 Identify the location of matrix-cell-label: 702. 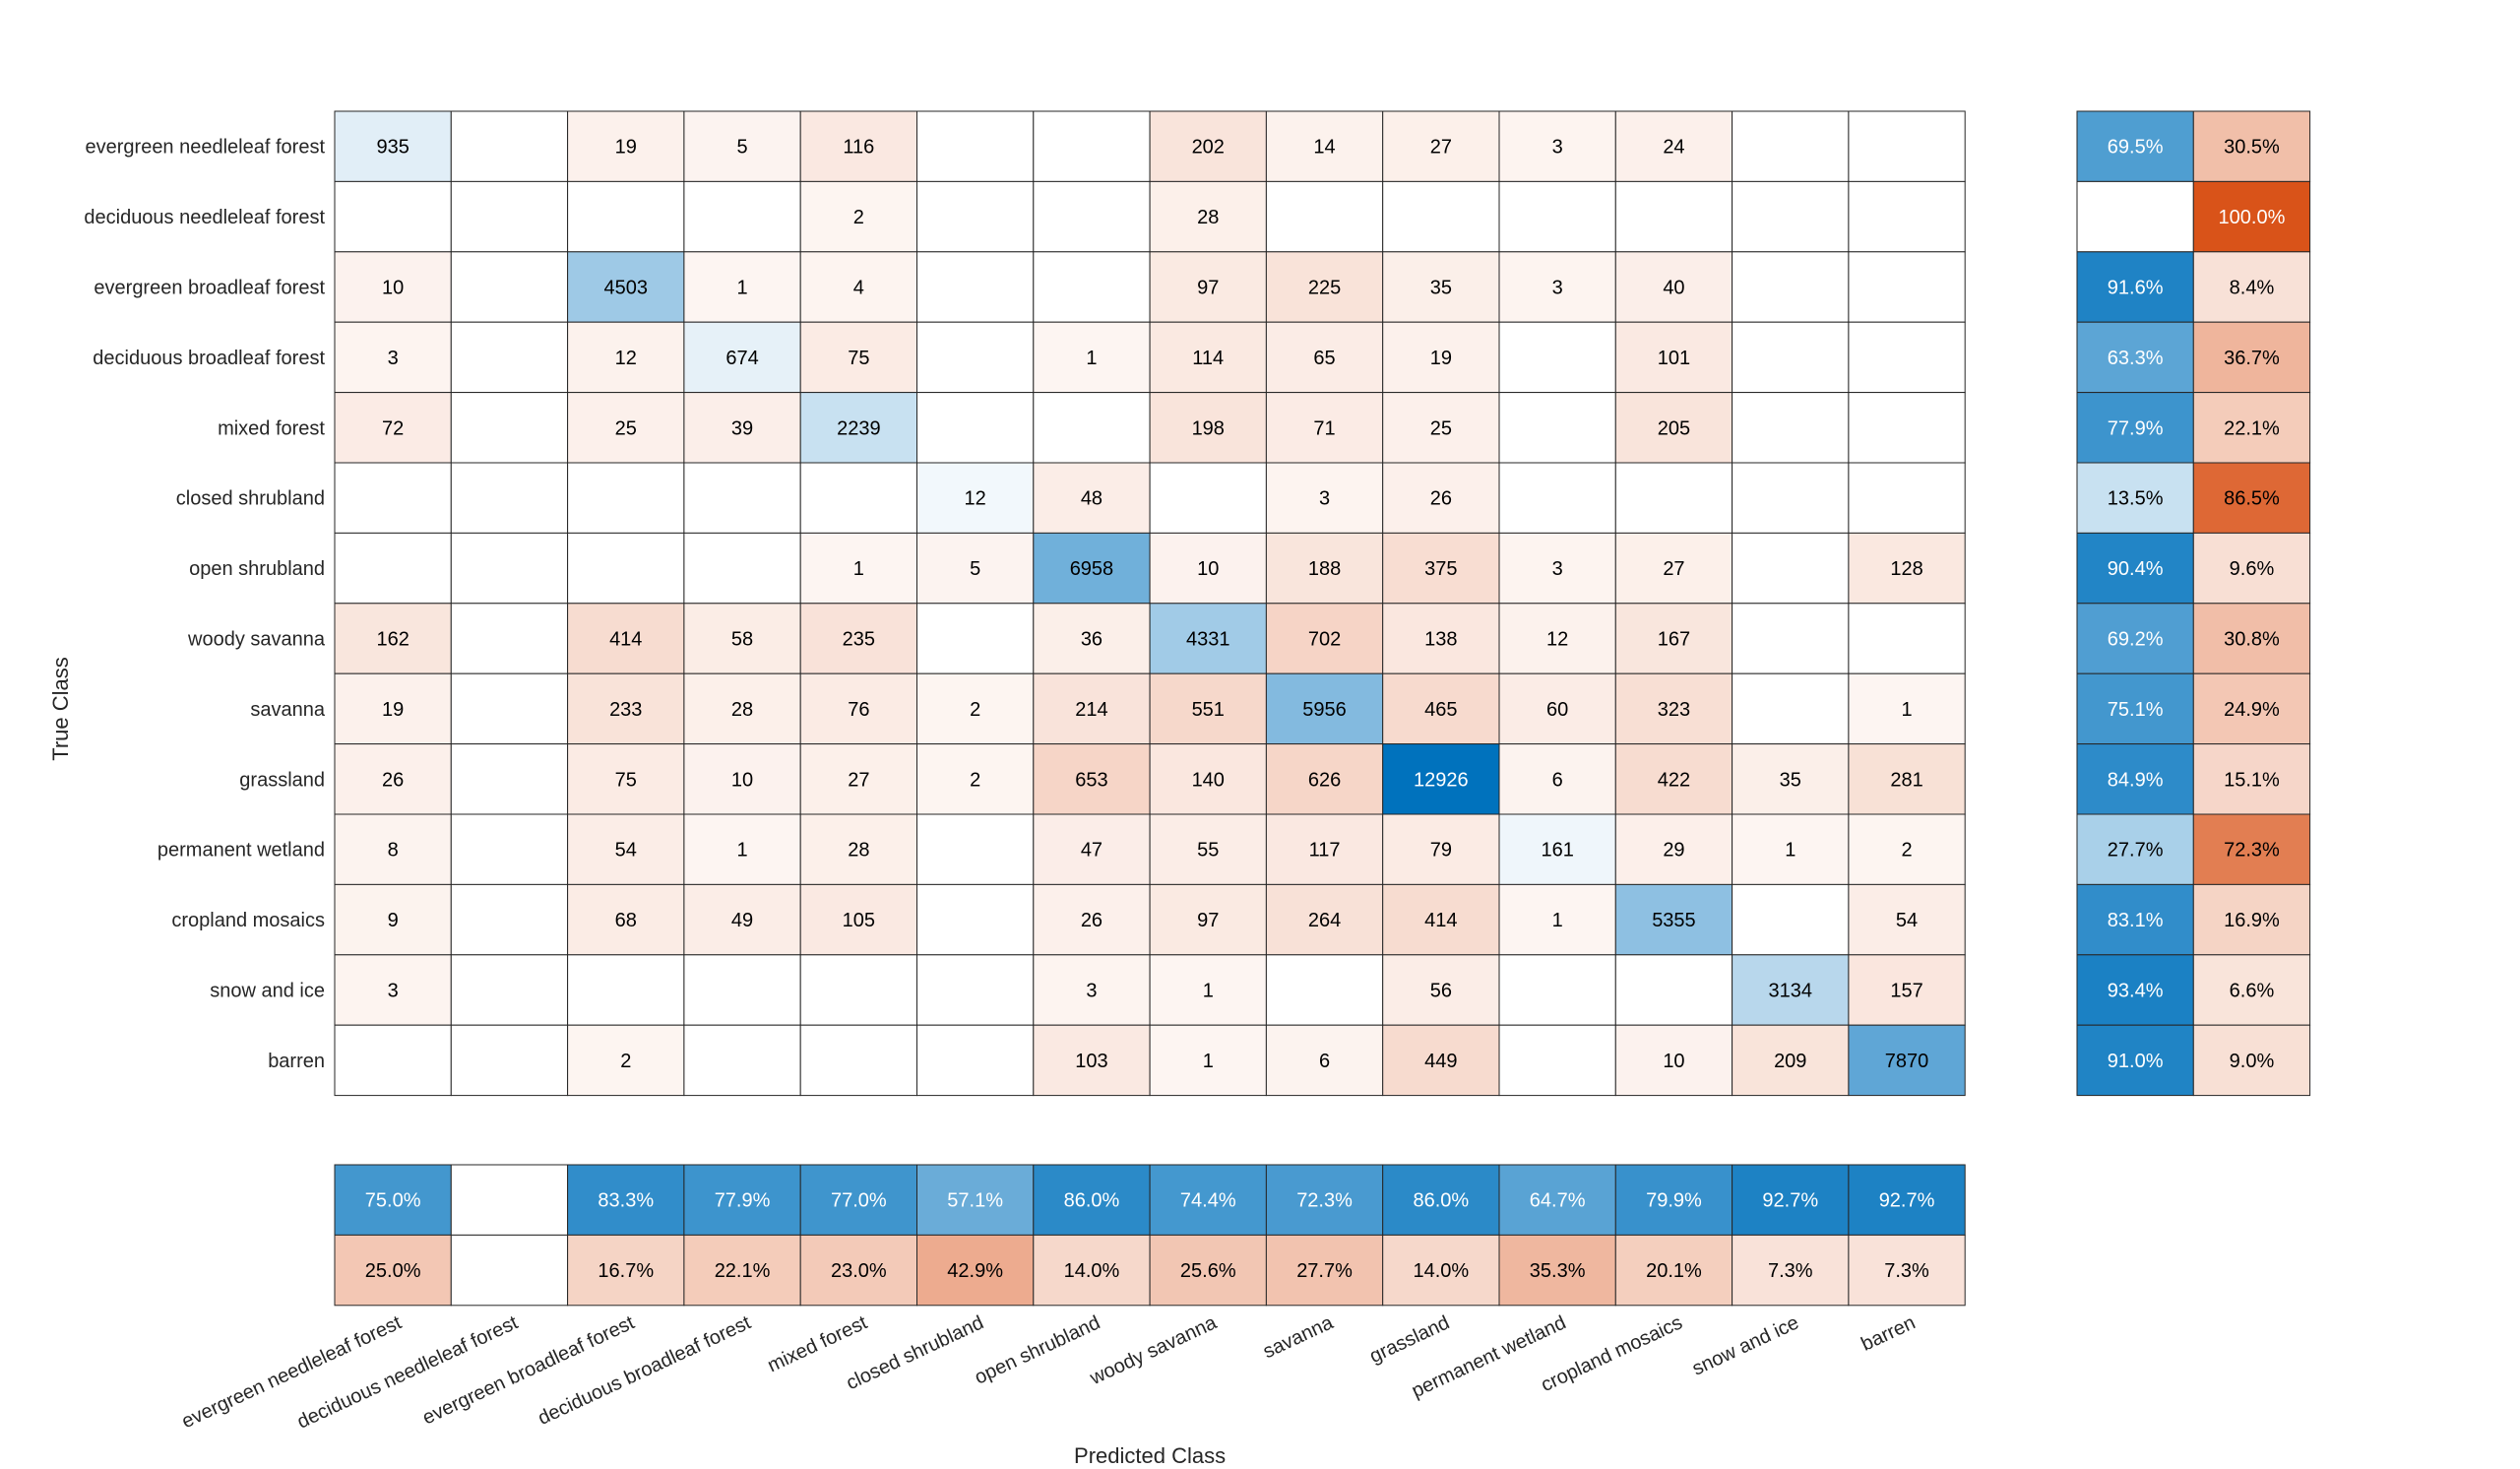
(1324, 640).